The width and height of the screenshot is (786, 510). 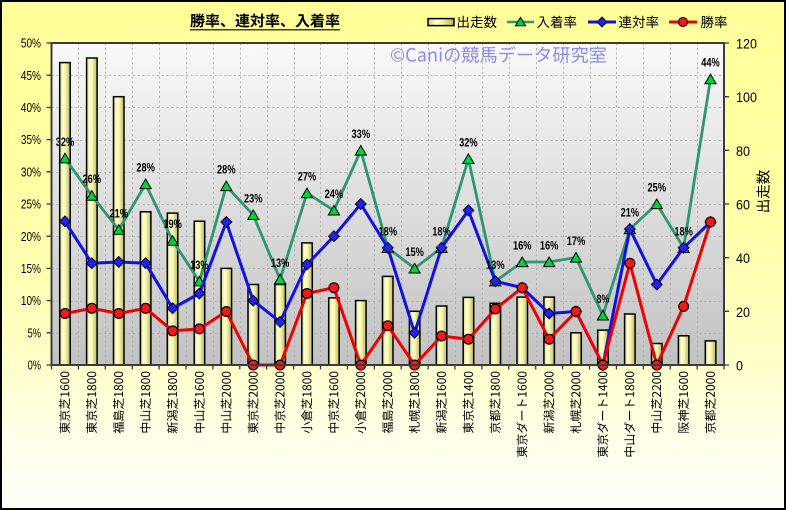 What do you see at coordinates (746, 44) in the screenshot?
I see `svg-text: 120` at bounding box center [746, 44].